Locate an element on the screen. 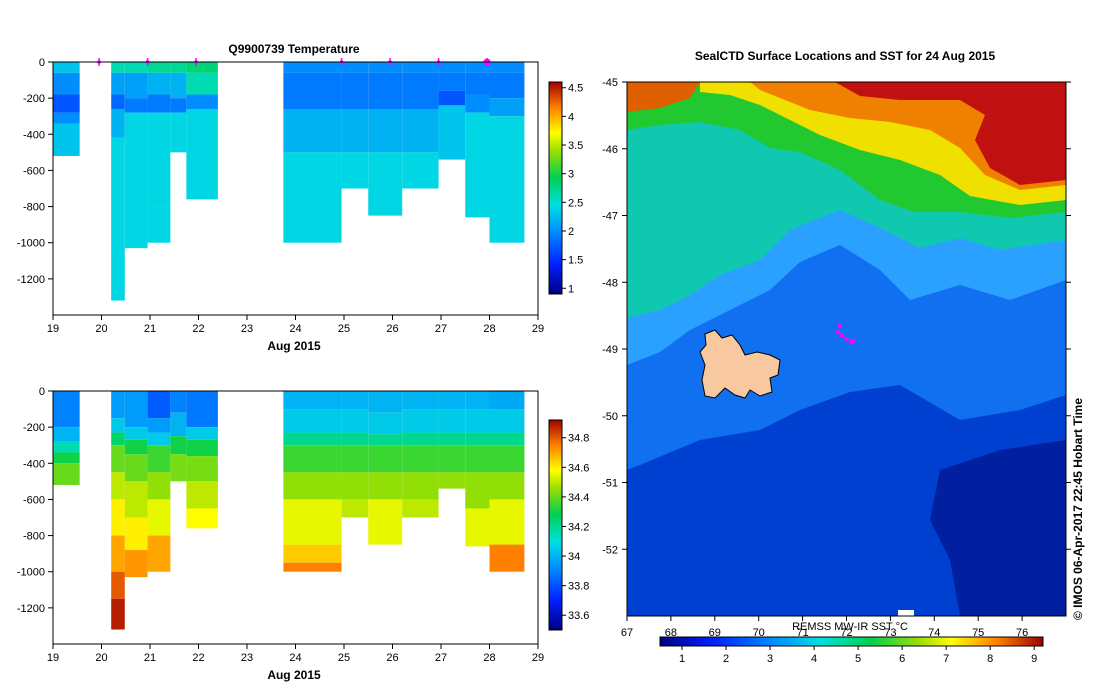 The height and width of the screenshot is (700, 1099). colorbar-tick-label: 34.6 is located at coordinates (578, 468).